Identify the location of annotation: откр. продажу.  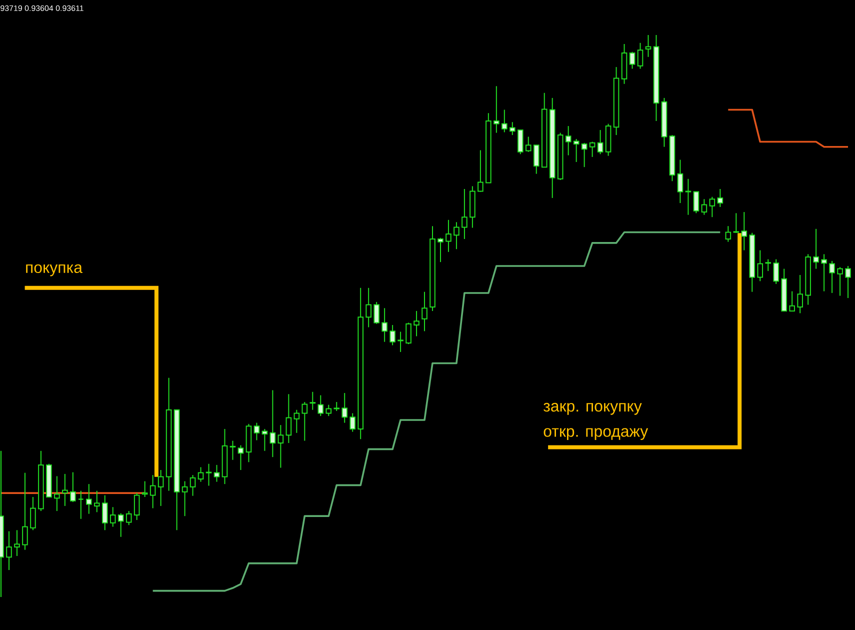
(596, 434).